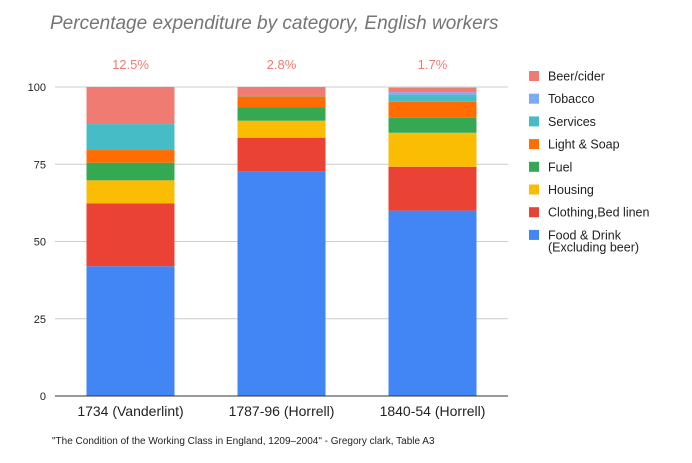 Image resolution: width=692 pixels, height=463 pixels. I want to click on y-tick-label: 0, so click(43, 397).